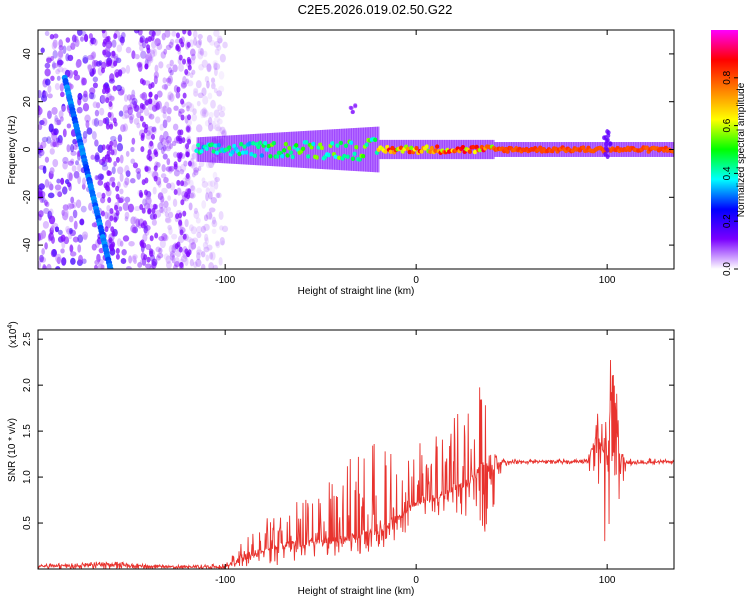 The width and height of the screenshot is (750, 600). Describe the element at coordinates (225, 580) in the screenshot. I see `snr-x-tick-label: -100` at that location.